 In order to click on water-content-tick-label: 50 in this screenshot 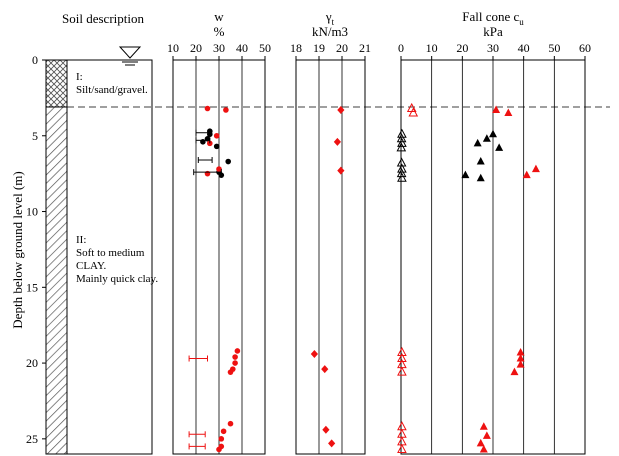, I will do `click(265, 48)`.